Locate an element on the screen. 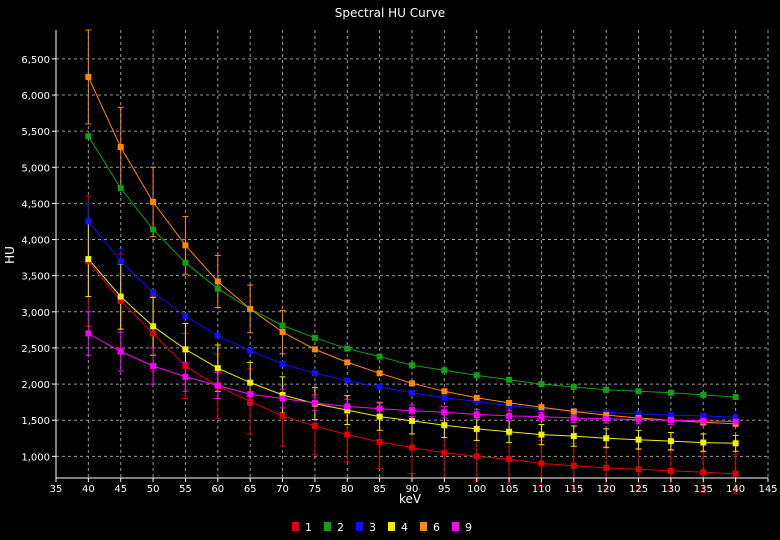  y-tick-label-4000: 4,000 is located at coordinates (35, 241).